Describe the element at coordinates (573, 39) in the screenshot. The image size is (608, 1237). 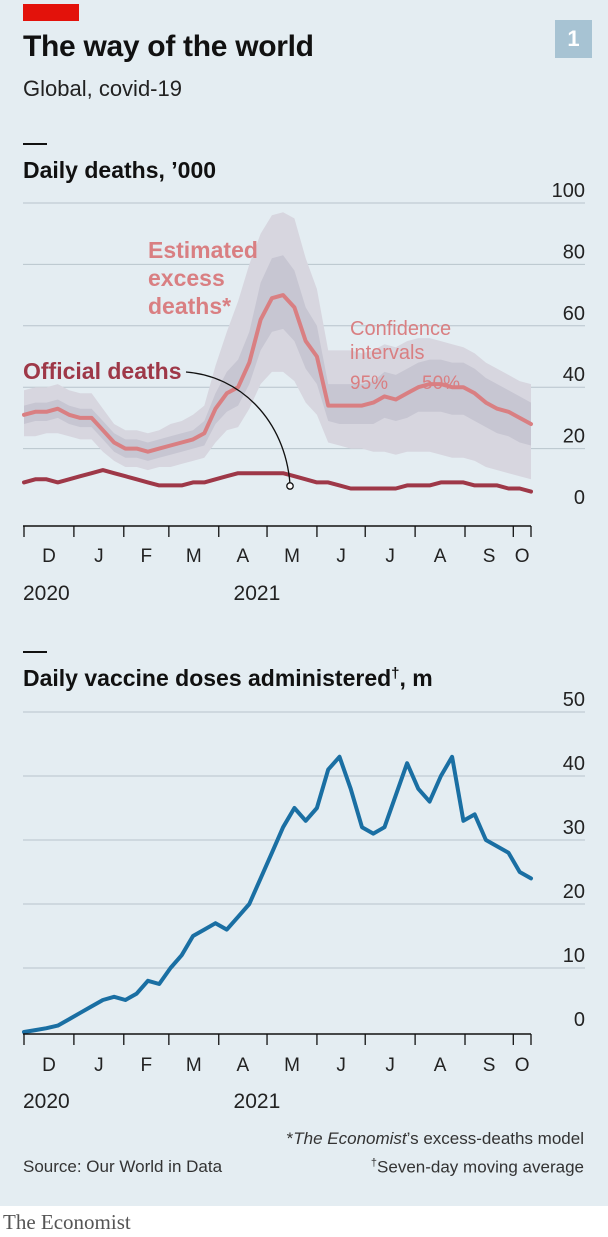
I see `figure-number-badge: 1` at that location.